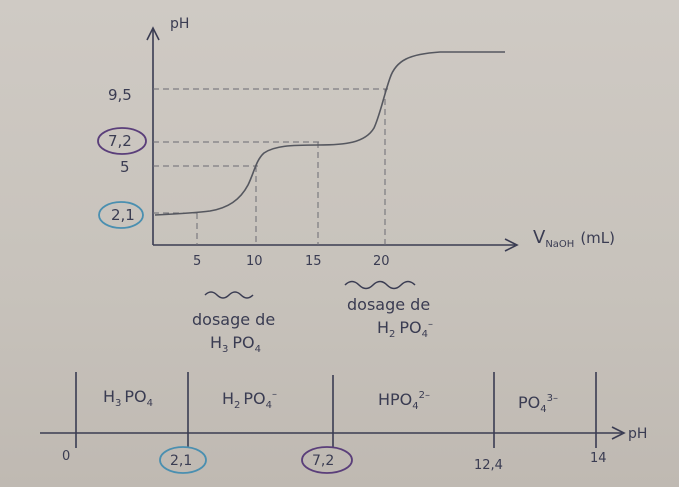 This screenshot has height=487, width=679. Describe the element at coordinates (618, 433) in the screenshot. I see `ph-axis-arrow-icon` at that location.